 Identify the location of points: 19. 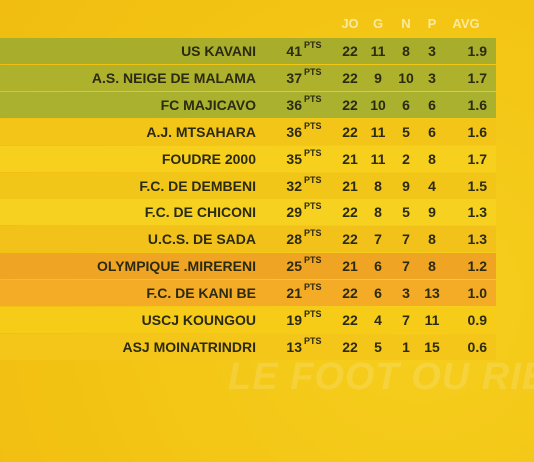
(294, 320).